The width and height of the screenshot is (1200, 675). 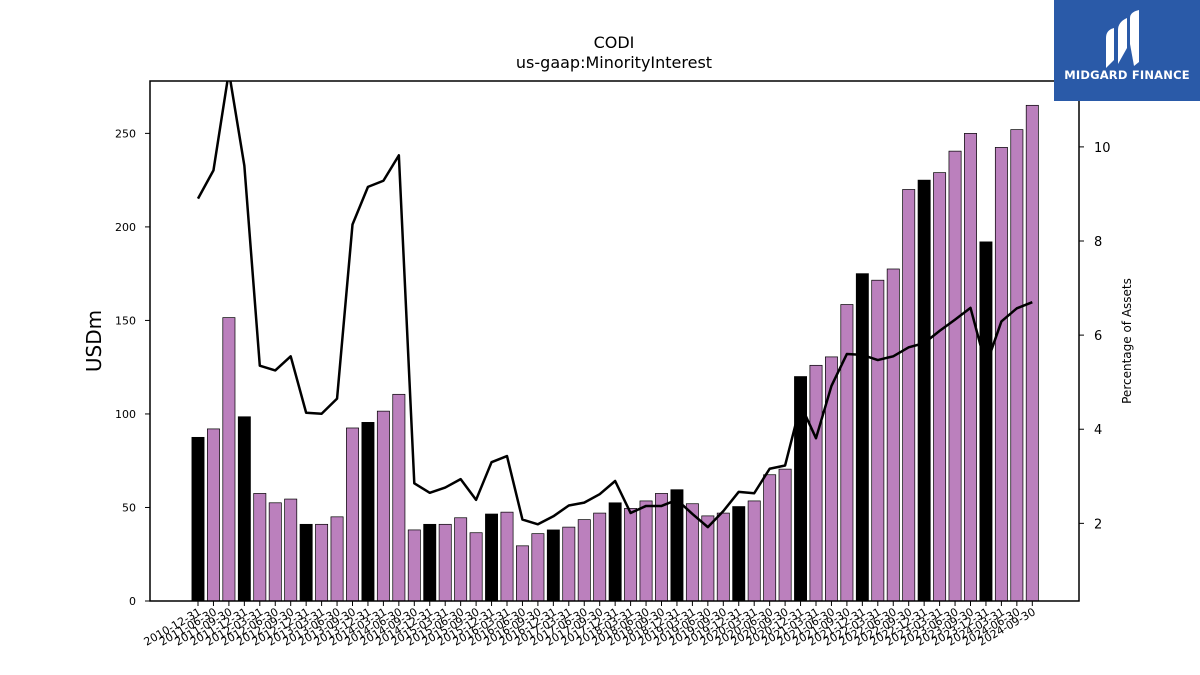 What do you see at coordinates (1098, 430) in the screenshot?
I see `y2-tick-label: 4` at bounding box center [1098, 430].